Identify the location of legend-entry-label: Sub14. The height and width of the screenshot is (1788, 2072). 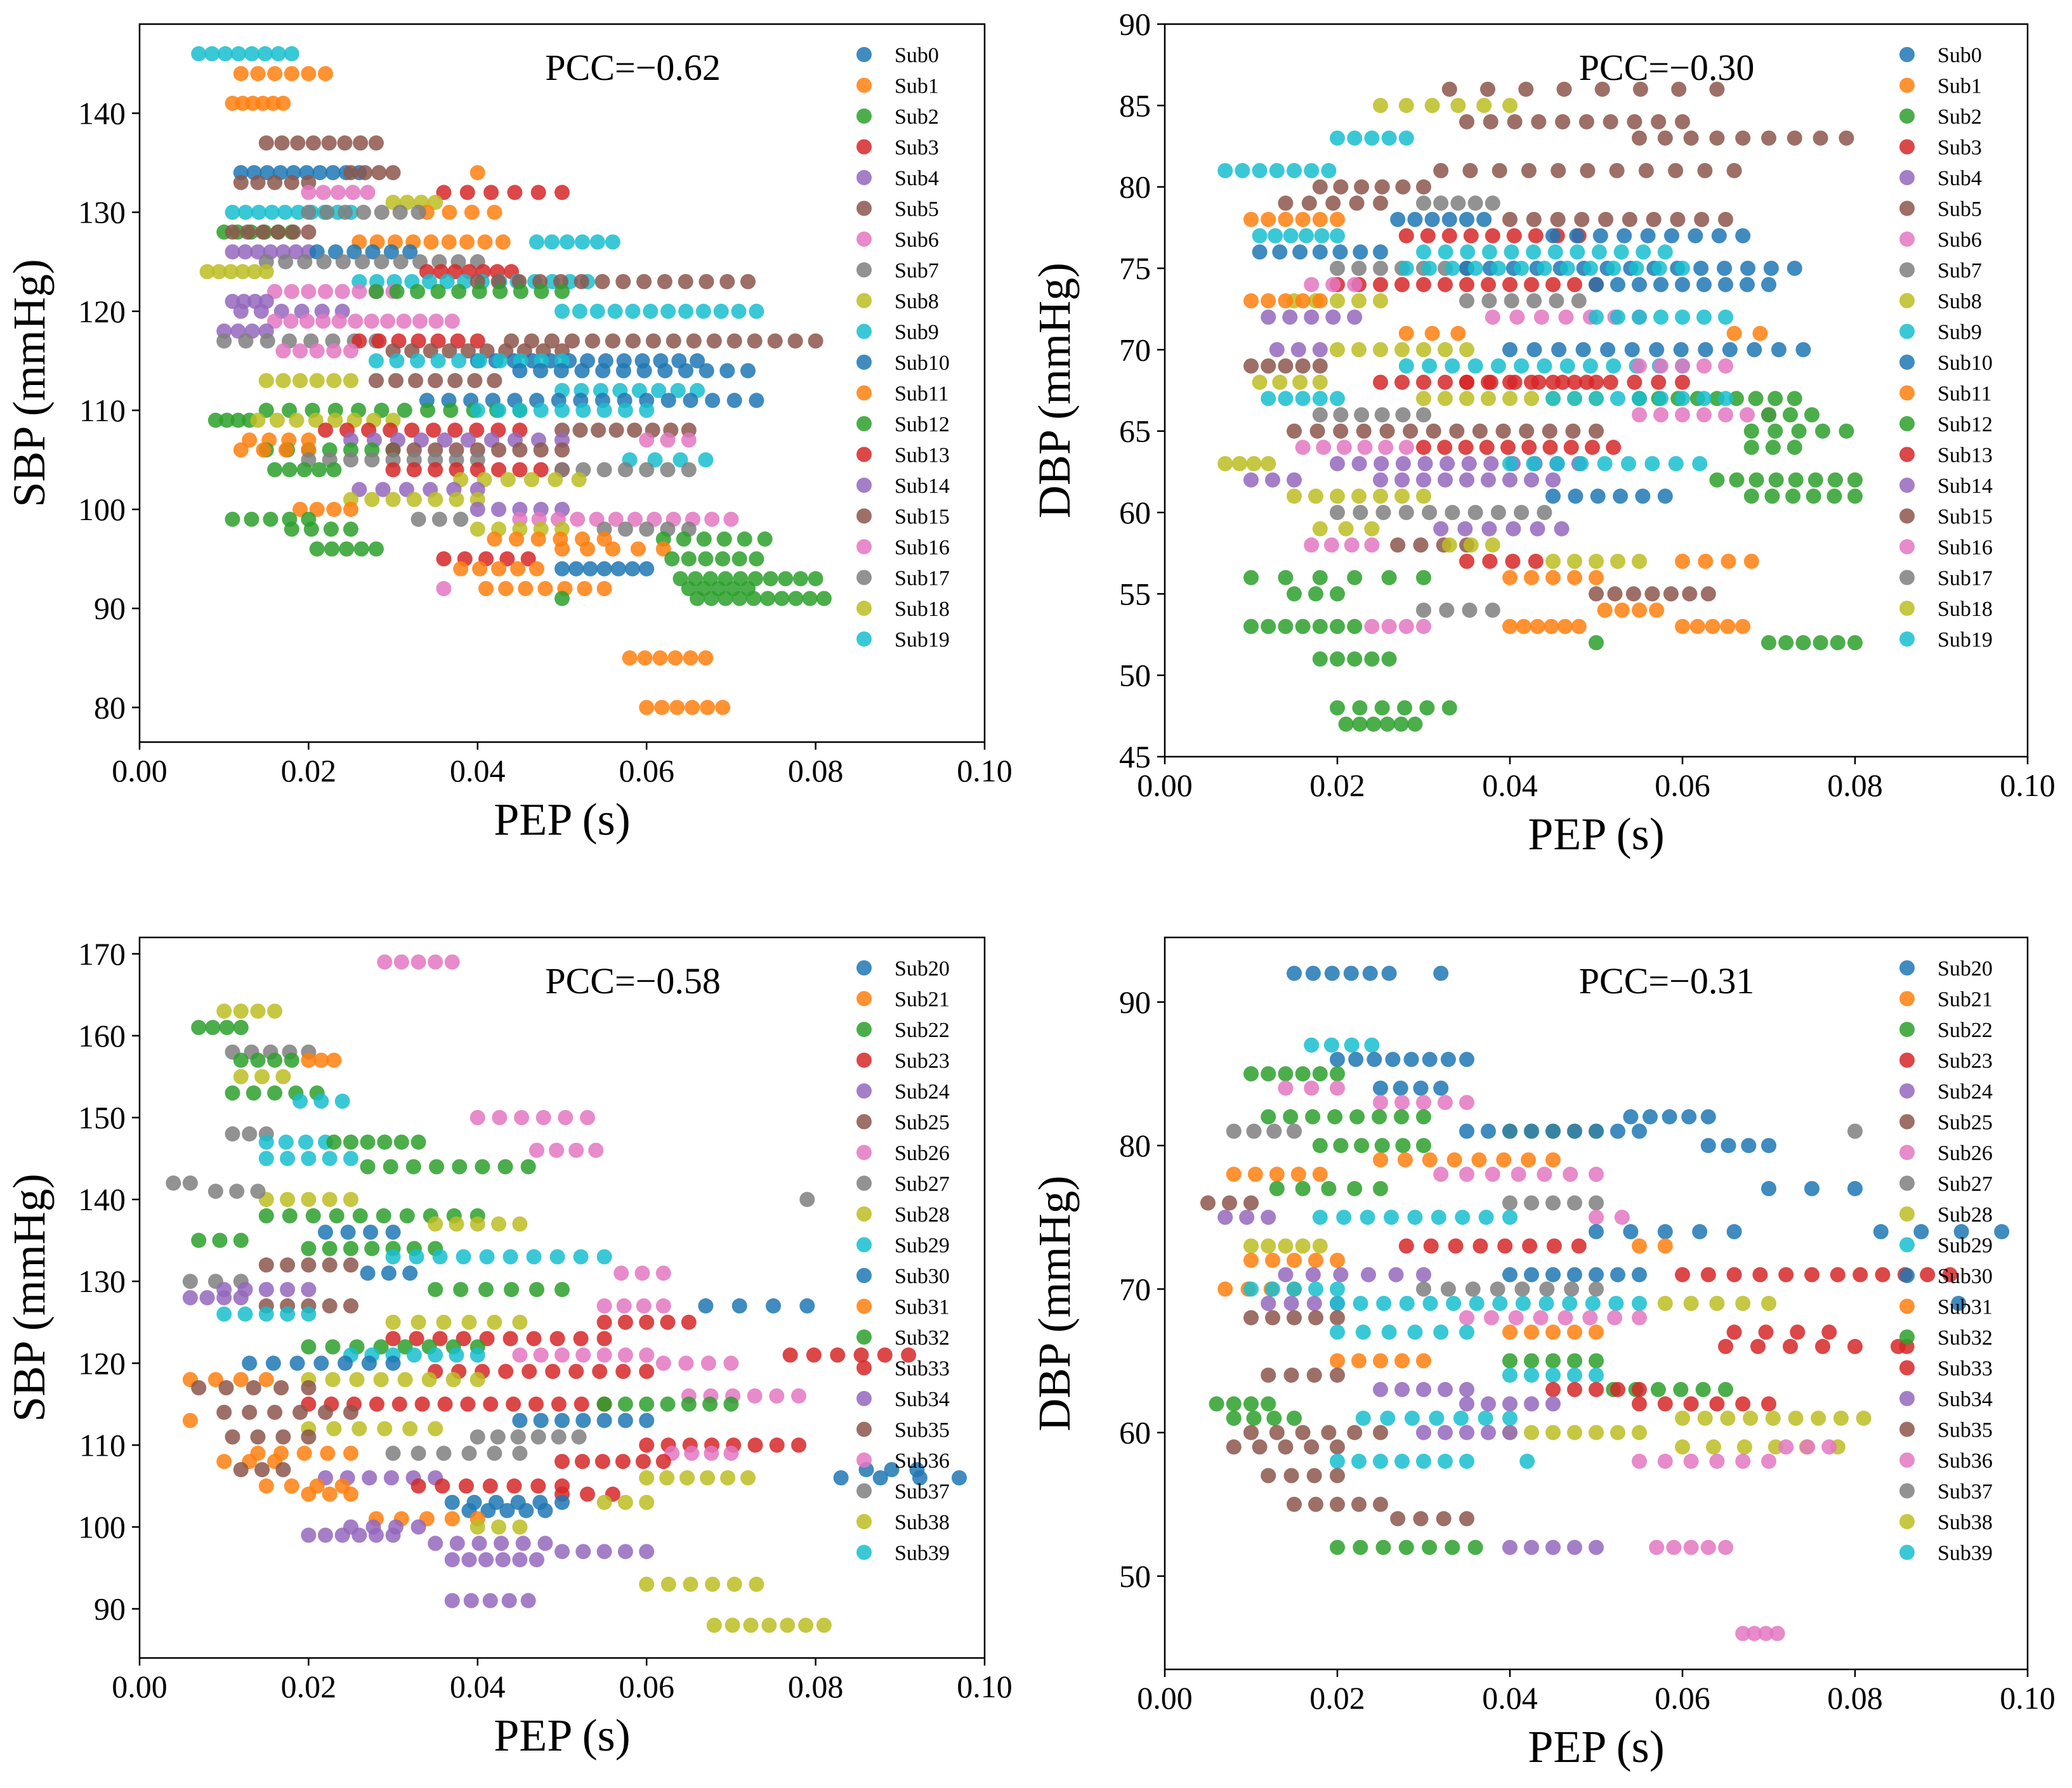
(922, 486).